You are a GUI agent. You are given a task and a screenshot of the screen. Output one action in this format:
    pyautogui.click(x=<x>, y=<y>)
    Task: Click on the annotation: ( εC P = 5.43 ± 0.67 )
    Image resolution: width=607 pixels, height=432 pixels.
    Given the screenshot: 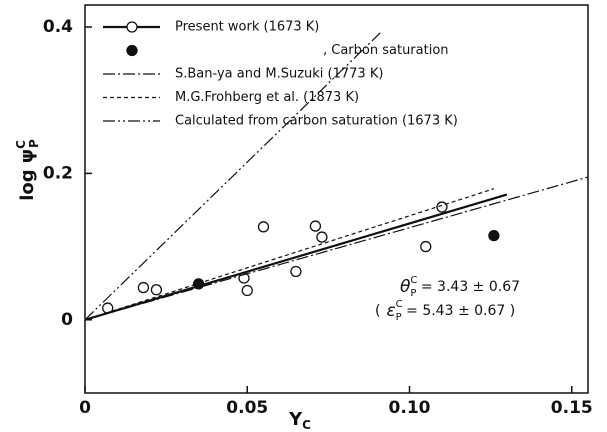 What is the action you would take?
    pyautogui.click(x=445, y=311)
    